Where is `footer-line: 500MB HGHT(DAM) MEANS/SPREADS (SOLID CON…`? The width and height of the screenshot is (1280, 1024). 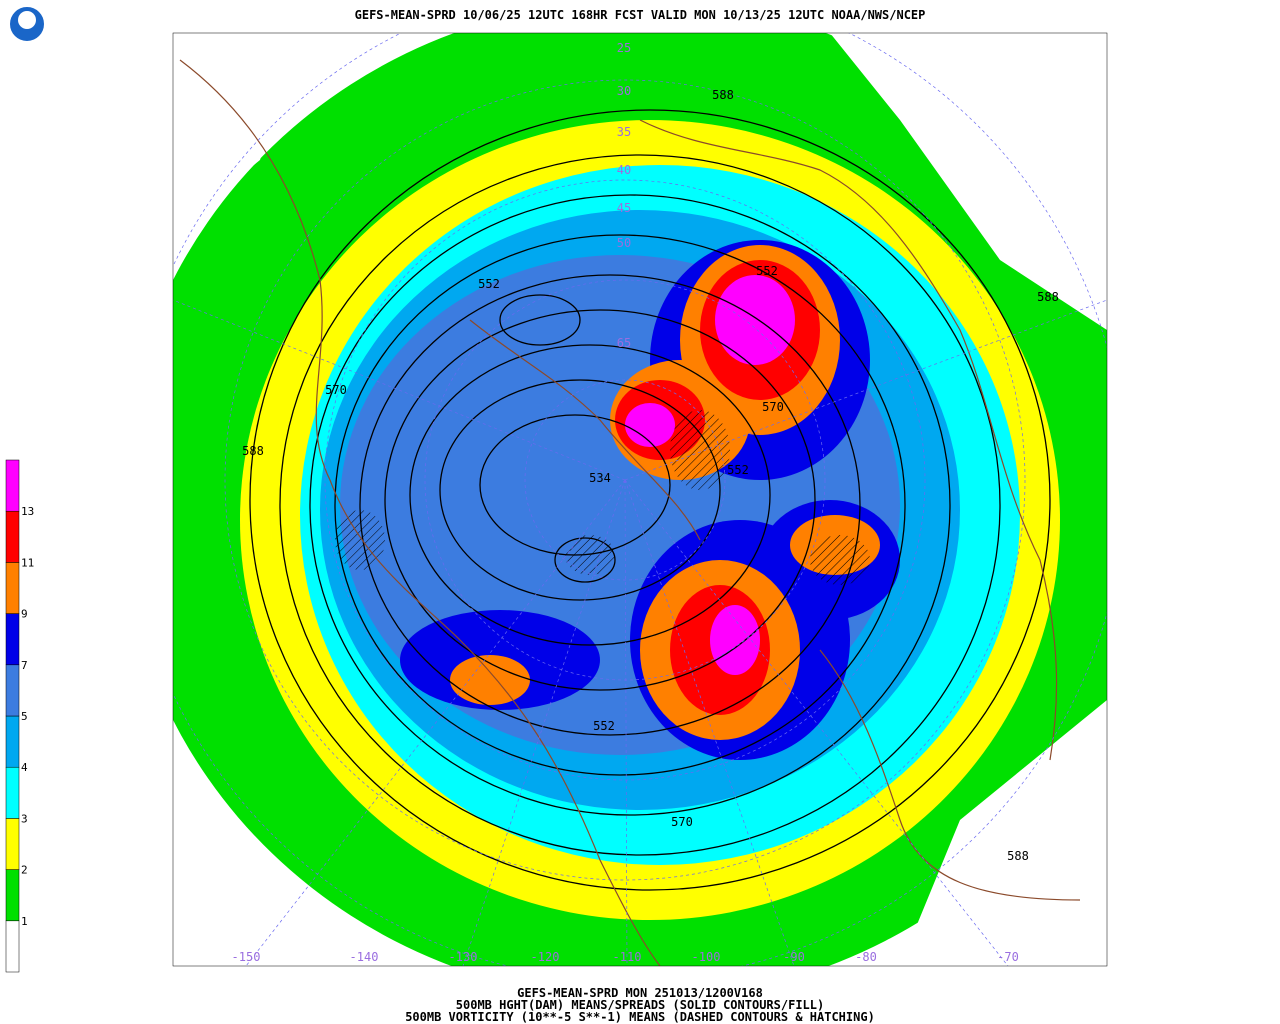 footer-line: 500MB HGHT(DAM) MEANS/SPREADS (SOLID CON… is located at coordinates (640, 1005).